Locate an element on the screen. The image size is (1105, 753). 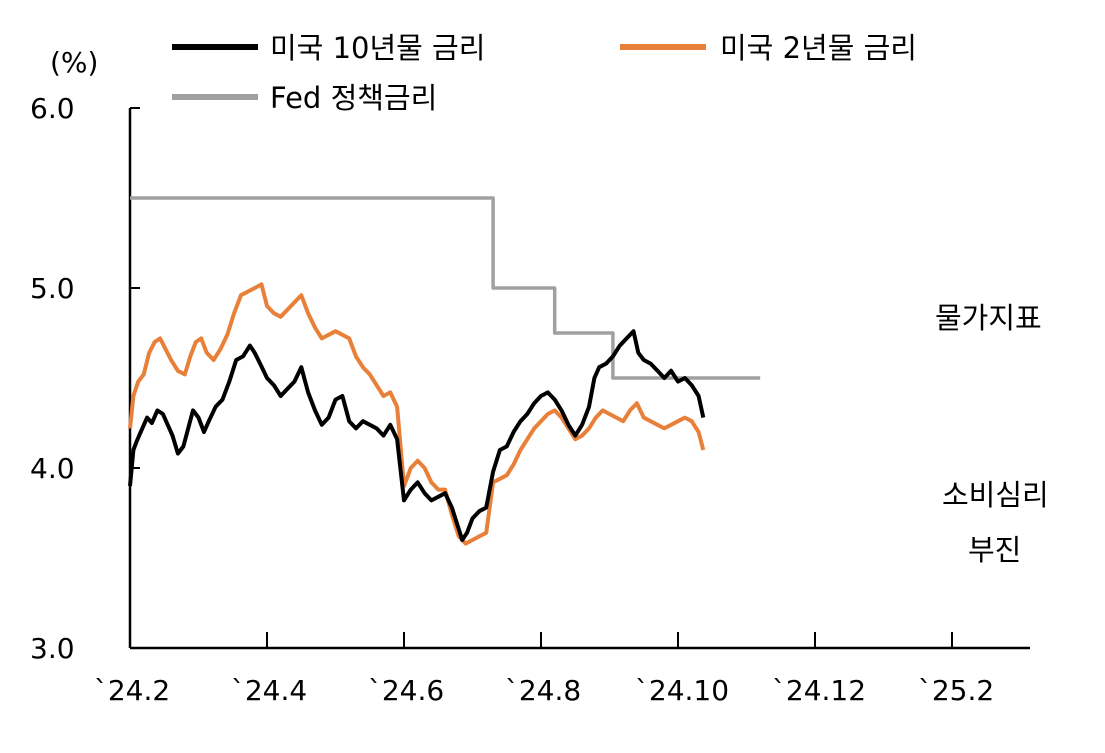
y-tick-label-3: 3.0 is located at coordinates (52, 648).